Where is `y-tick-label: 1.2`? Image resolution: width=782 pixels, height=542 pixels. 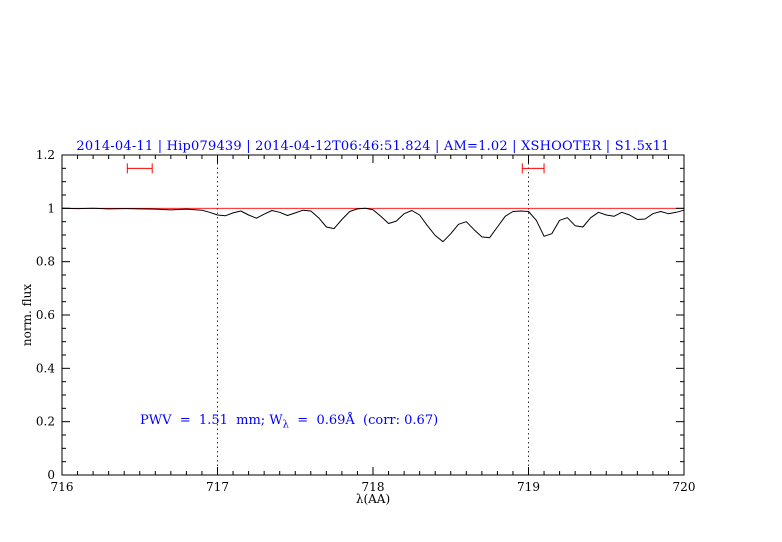
y-tick-label: 1.2 is located at coordinates (45, 155).